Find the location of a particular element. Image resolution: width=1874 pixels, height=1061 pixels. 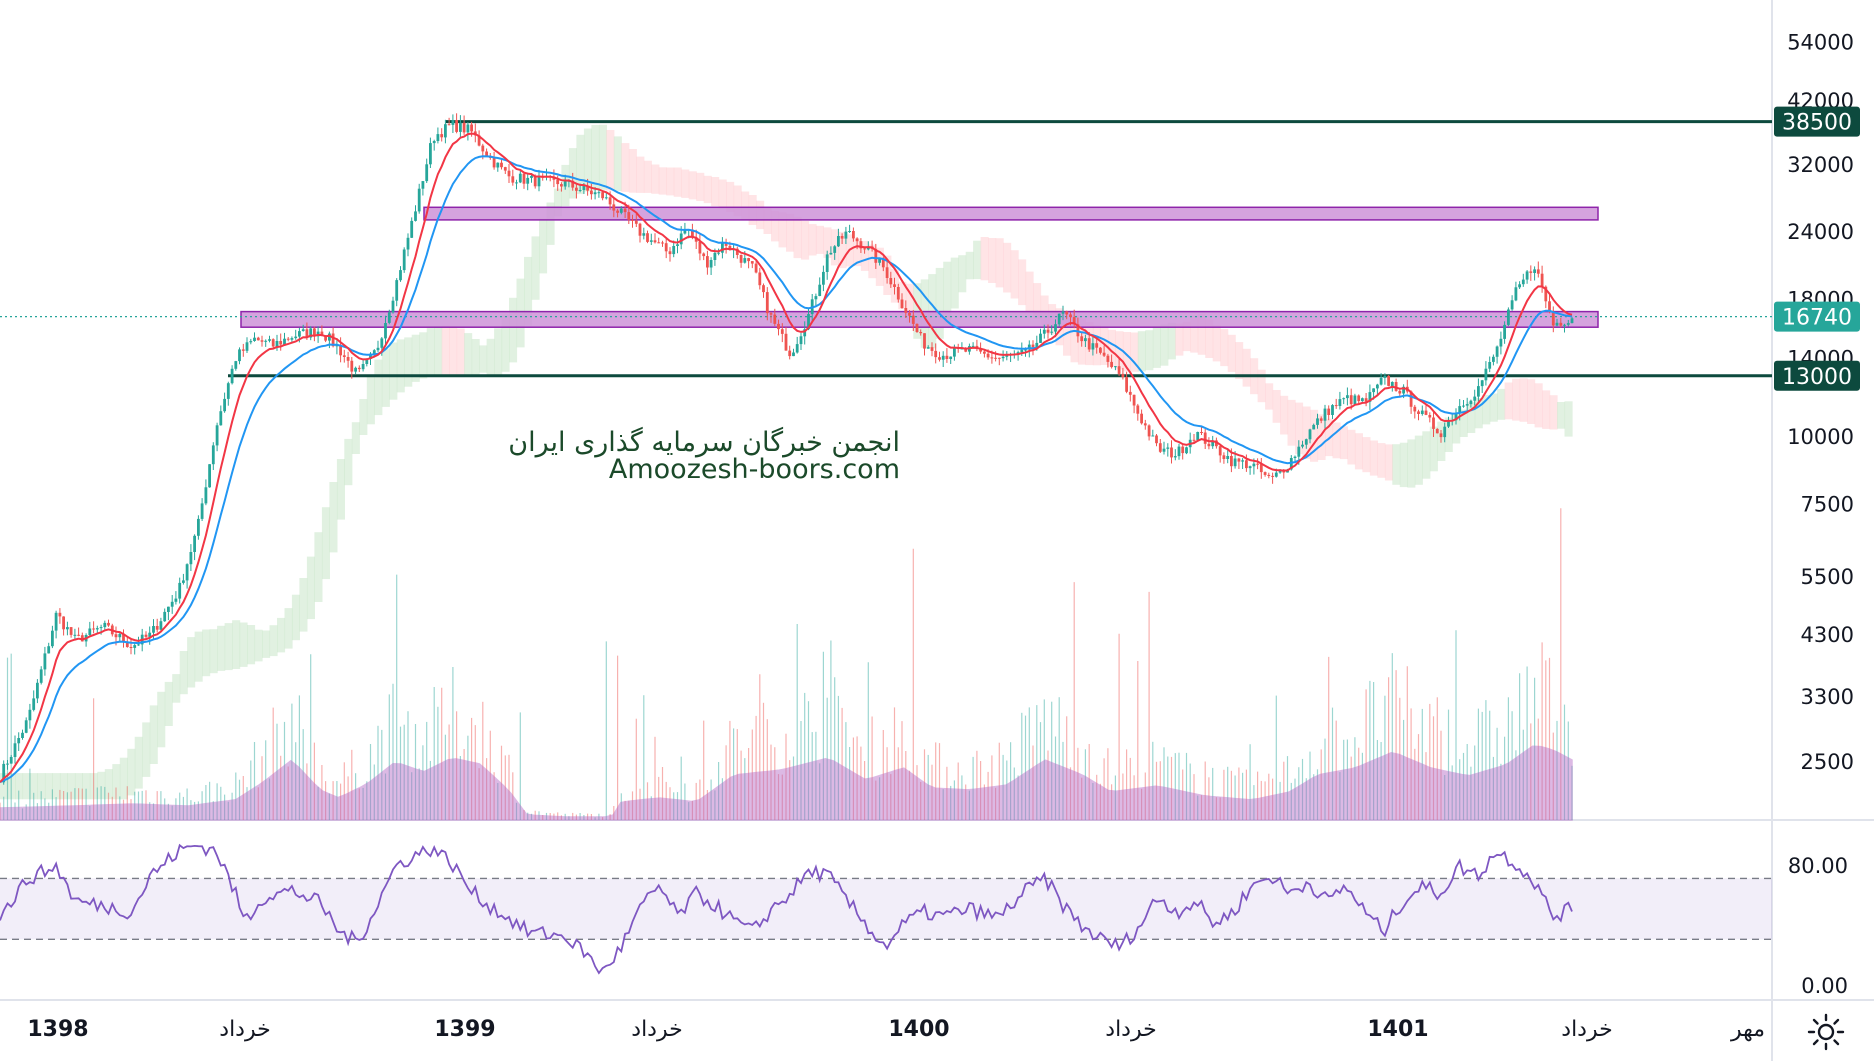

rsi-indicator is located at coordinates (886, 909).